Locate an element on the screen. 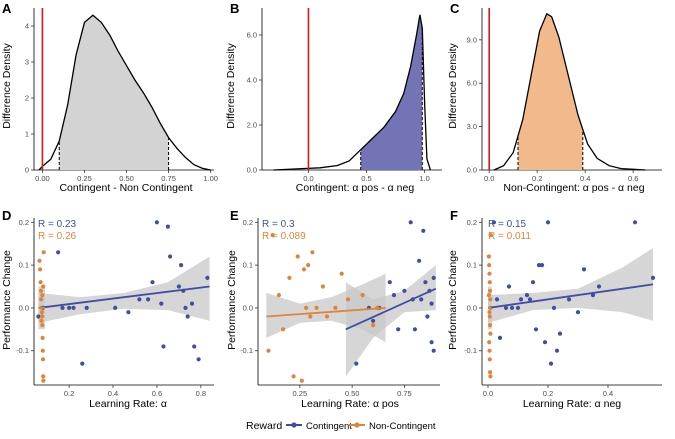 The height and width of the screenshot is (439, 675). panel-C: C 0.0 0.2 0.4 0.6 0.0 3.0 6.0 9.0 is located at coordinates (556, 92).